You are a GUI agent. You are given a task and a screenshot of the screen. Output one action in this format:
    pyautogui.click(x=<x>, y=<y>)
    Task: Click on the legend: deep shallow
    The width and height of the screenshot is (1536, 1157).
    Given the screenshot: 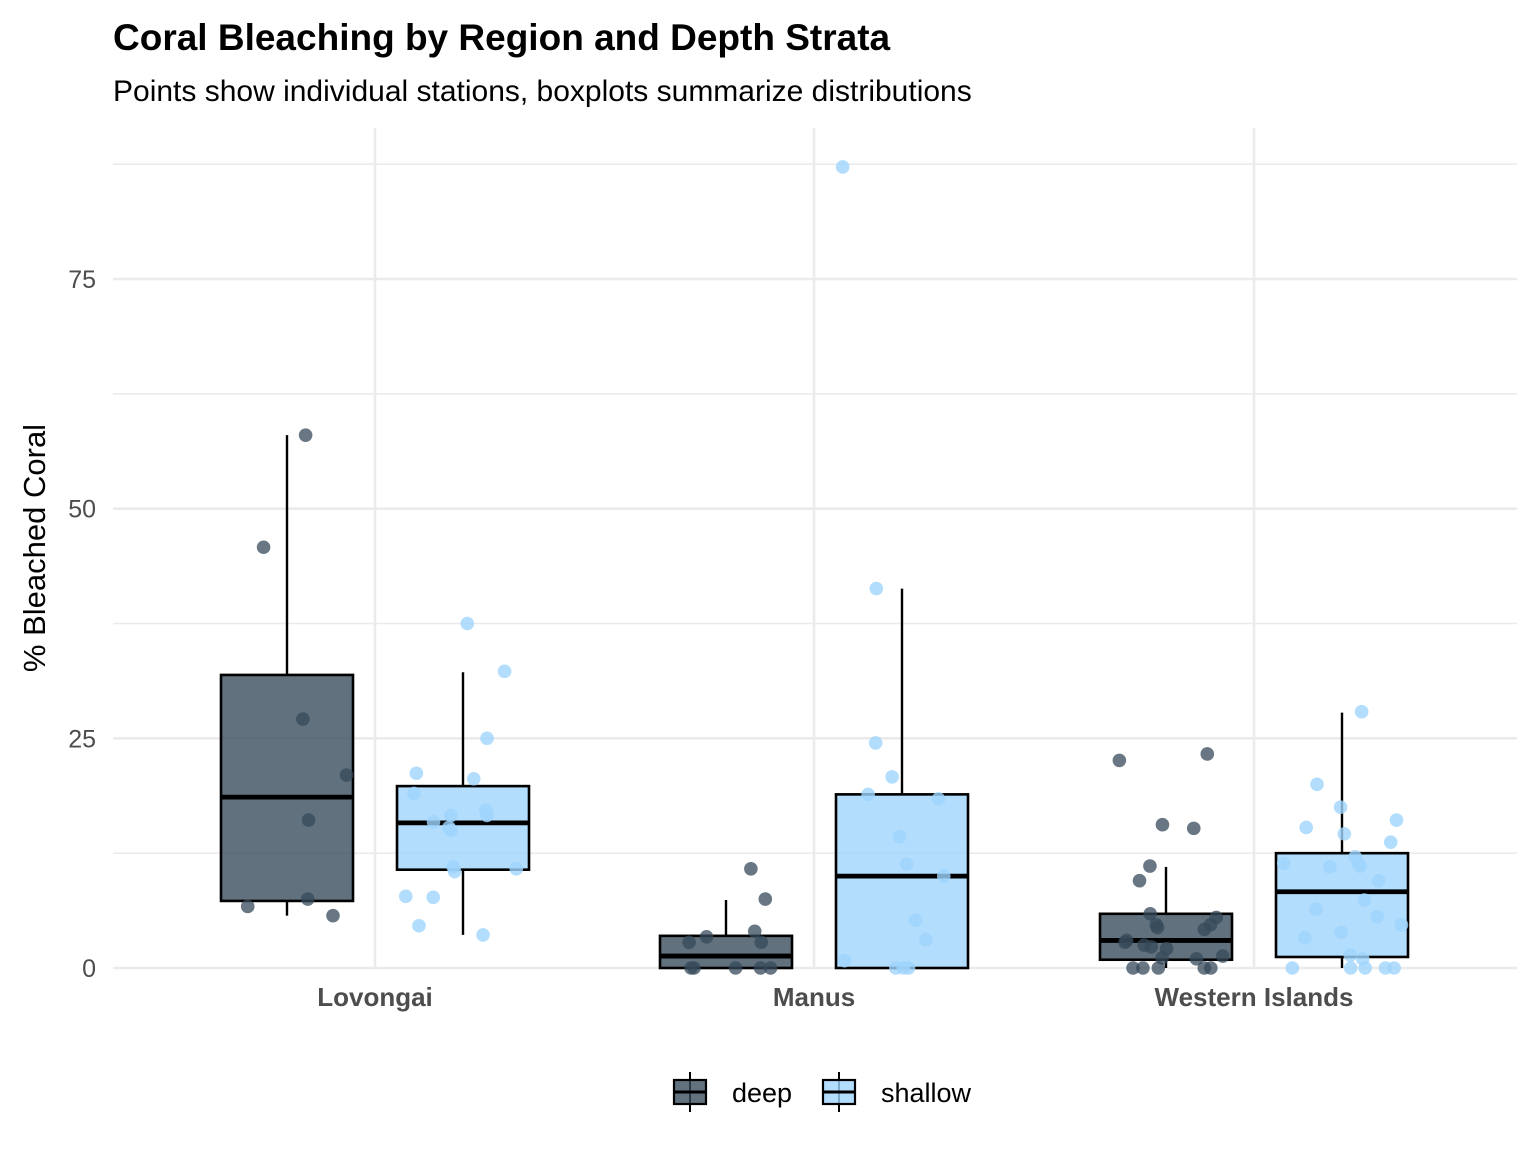 What is the action you would take?
    pyautogui.click(x=822, y=1092)
    